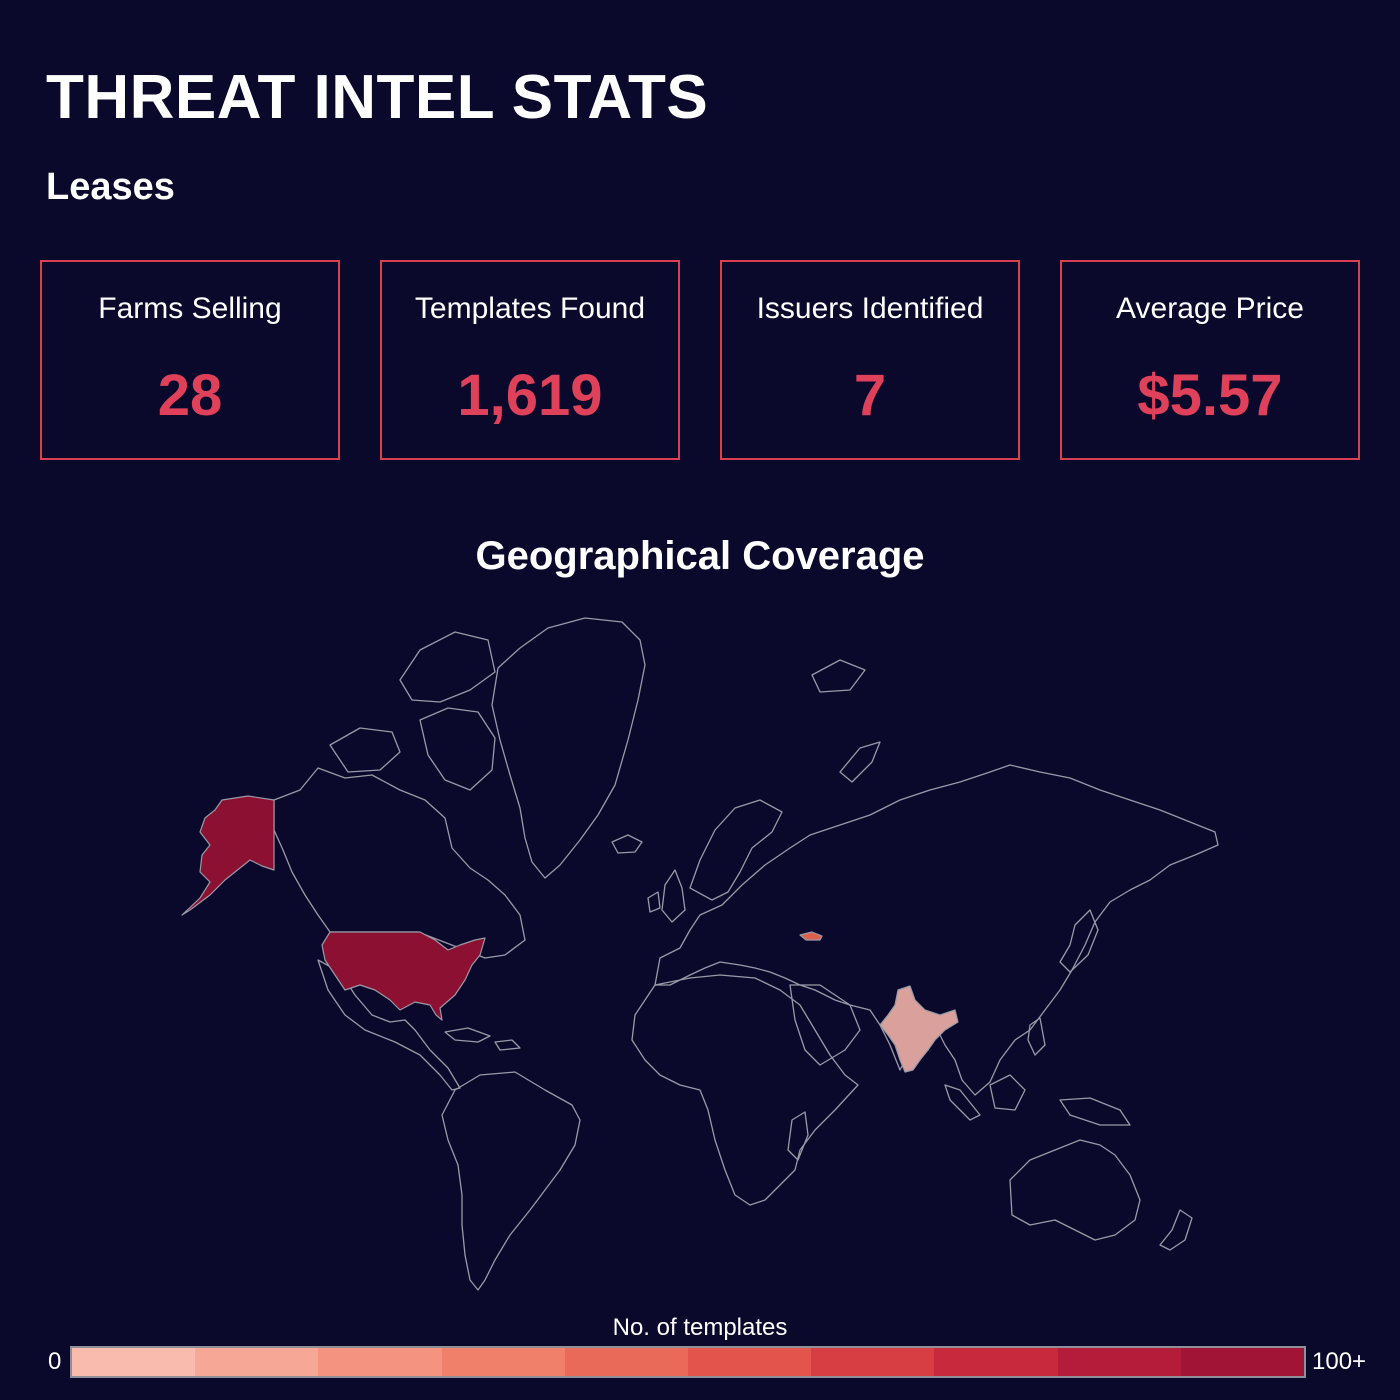  Describe the element at coordinates (838, 676) in the screenshot. I see `svalbard` at that location.